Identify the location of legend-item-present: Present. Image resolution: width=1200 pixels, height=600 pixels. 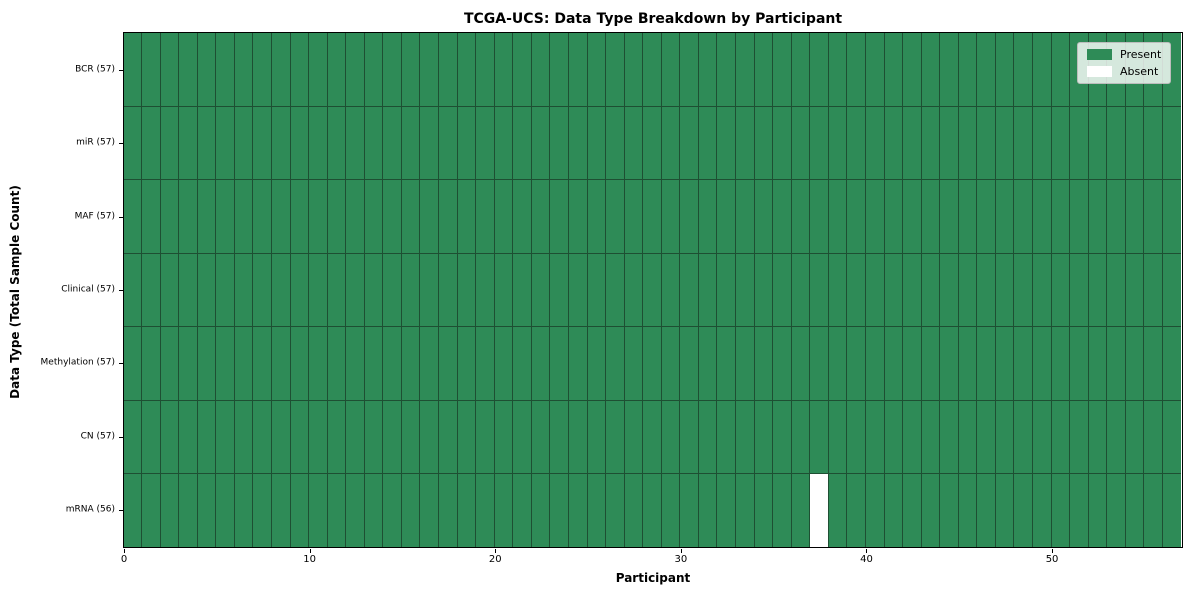
(1124, 54).